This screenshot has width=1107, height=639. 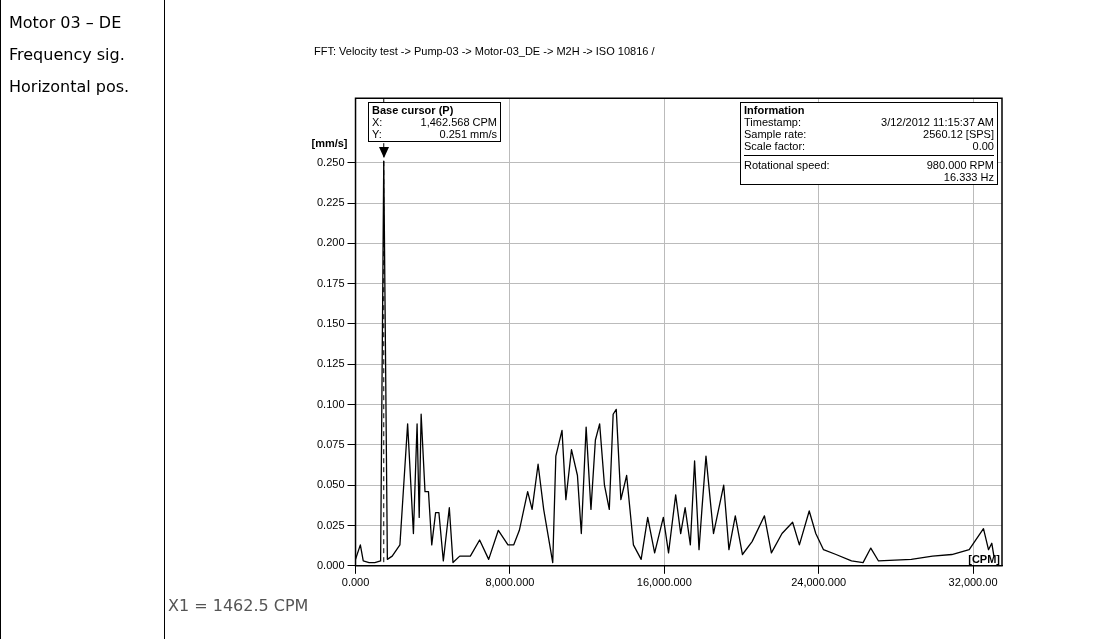 I want to click on y-tick-label: 0.175, so click(x=331, y=282).